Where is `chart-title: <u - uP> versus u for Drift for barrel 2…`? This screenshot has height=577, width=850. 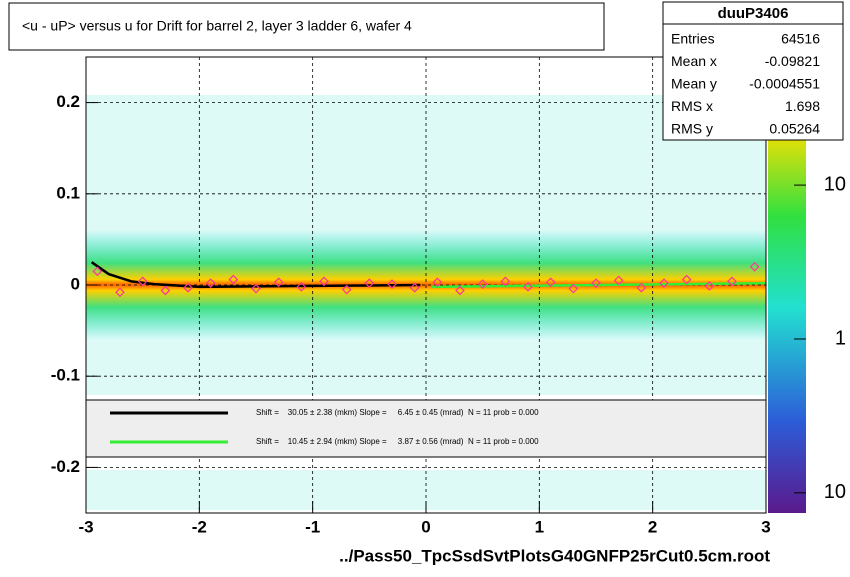
chart-title: <u - uP> versus u for Drift for barrel 2… is located at coordinates (217, 26).